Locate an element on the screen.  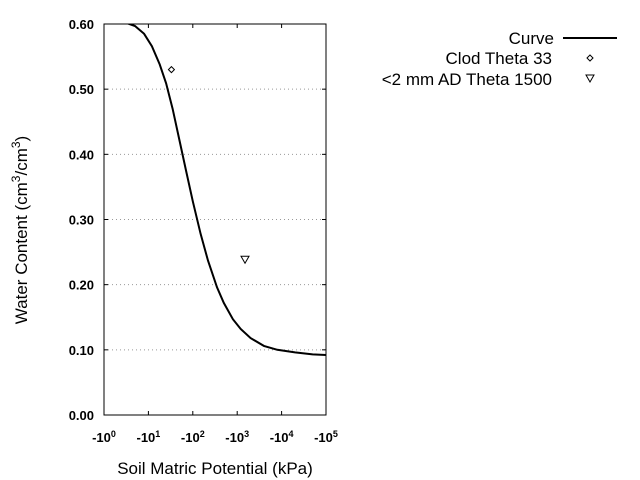
x-tick-label: -101 is located at coordinates (148, 437).